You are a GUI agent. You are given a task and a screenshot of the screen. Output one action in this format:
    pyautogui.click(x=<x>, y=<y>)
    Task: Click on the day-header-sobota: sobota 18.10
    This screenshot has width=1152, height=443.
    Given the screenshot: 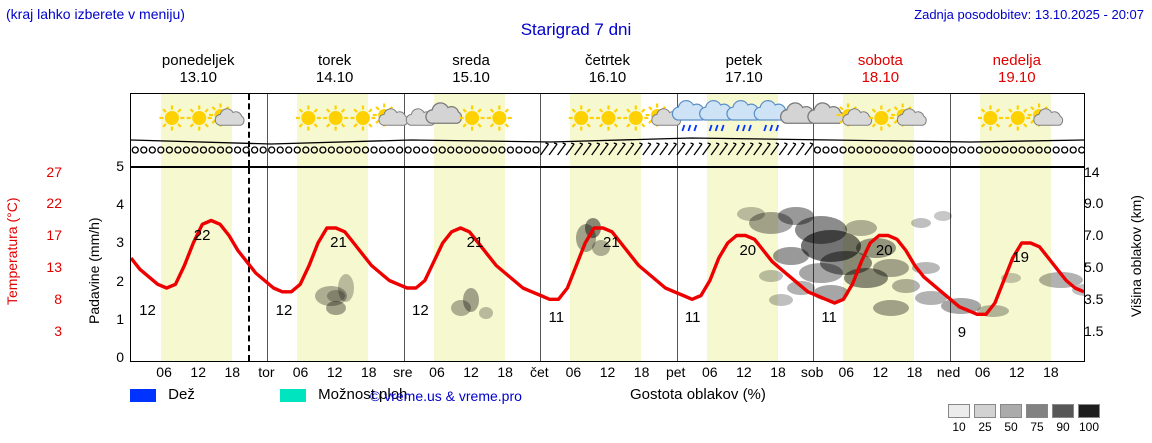 What is the action you would take?
    pyautogui.click(x=880, y=69)
    